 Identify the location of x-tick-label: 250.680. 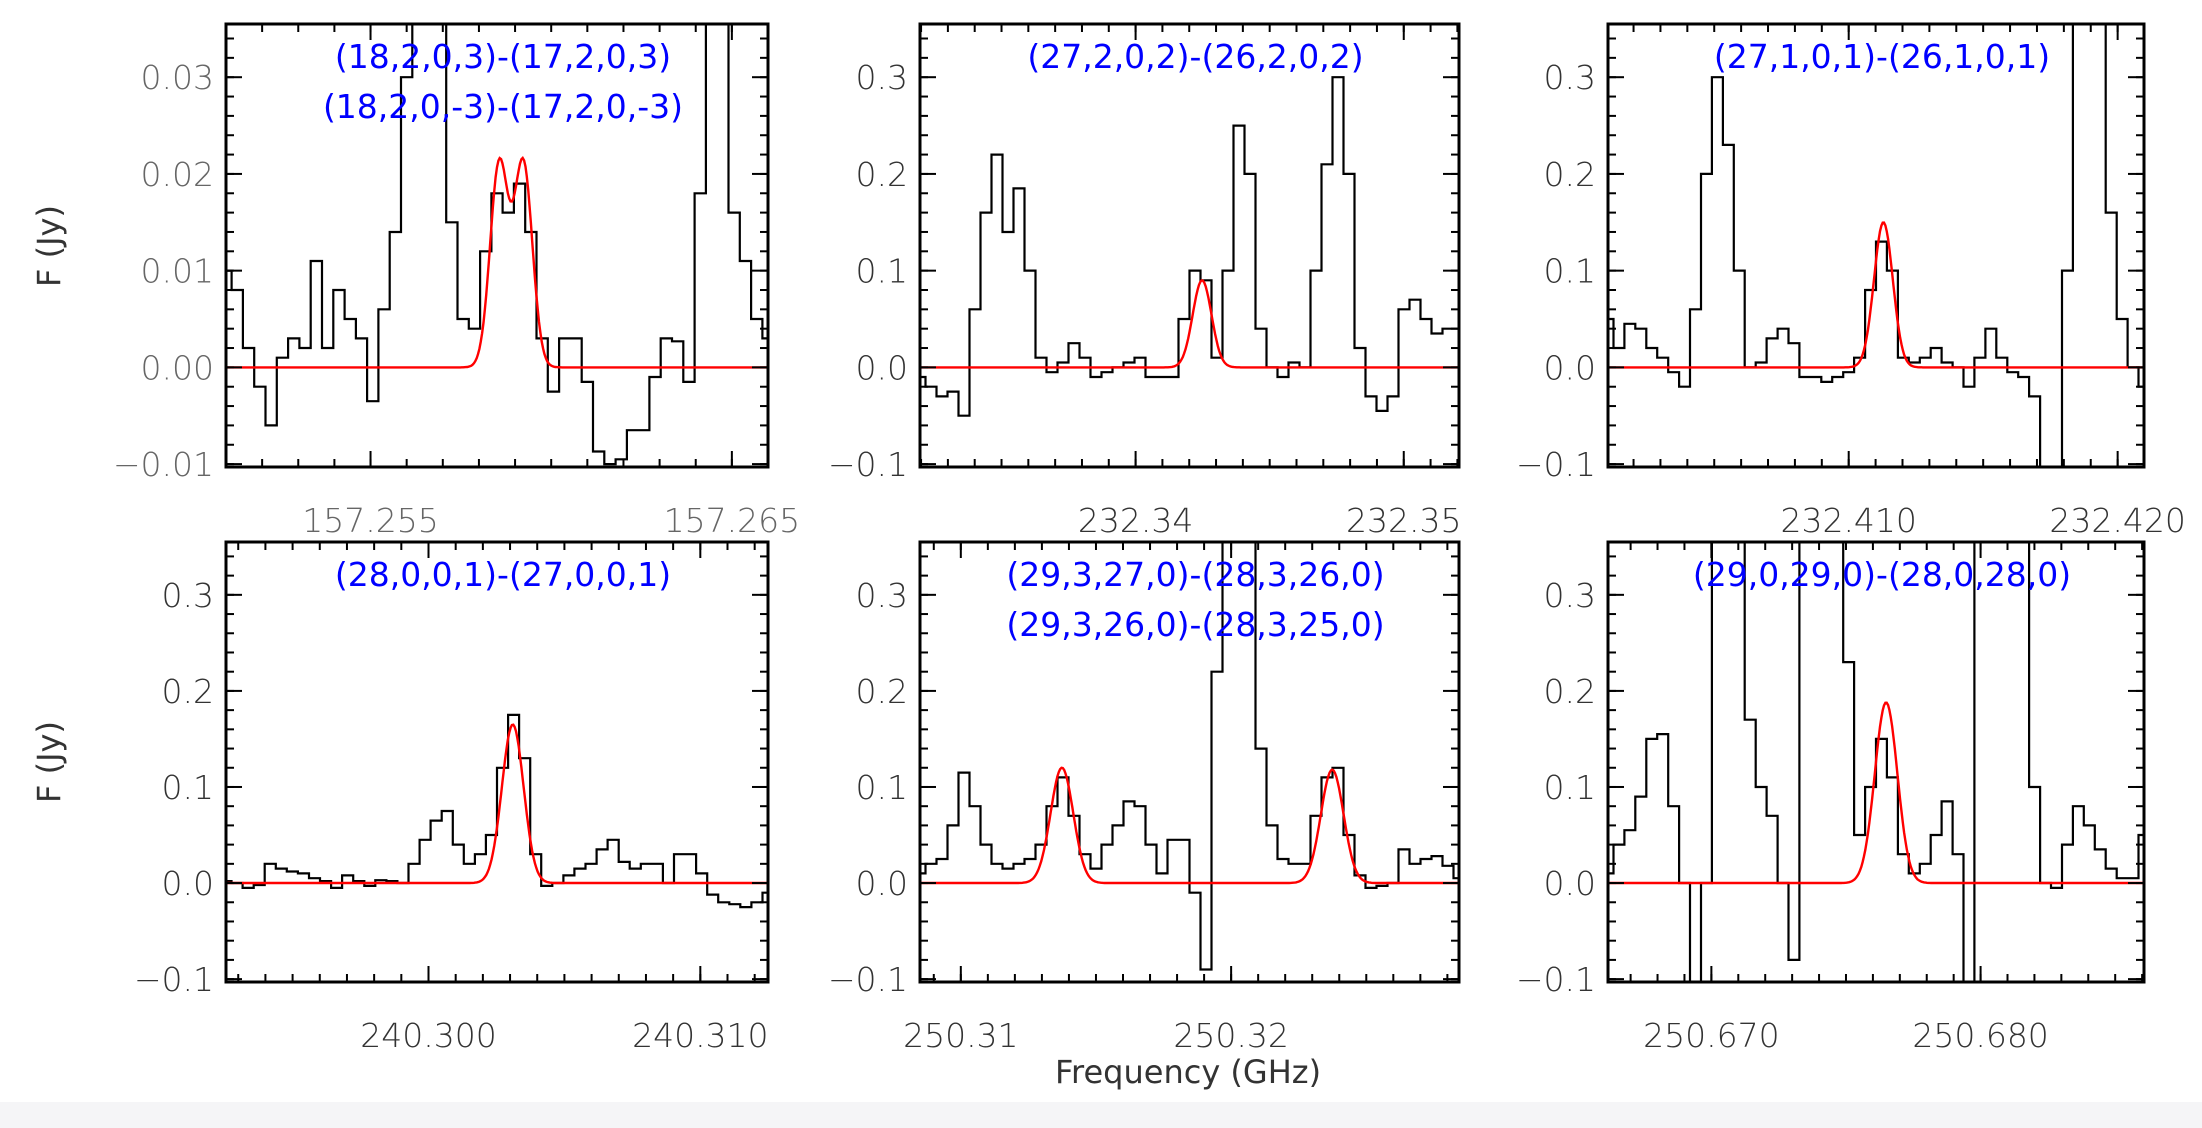
(1980, 1035).